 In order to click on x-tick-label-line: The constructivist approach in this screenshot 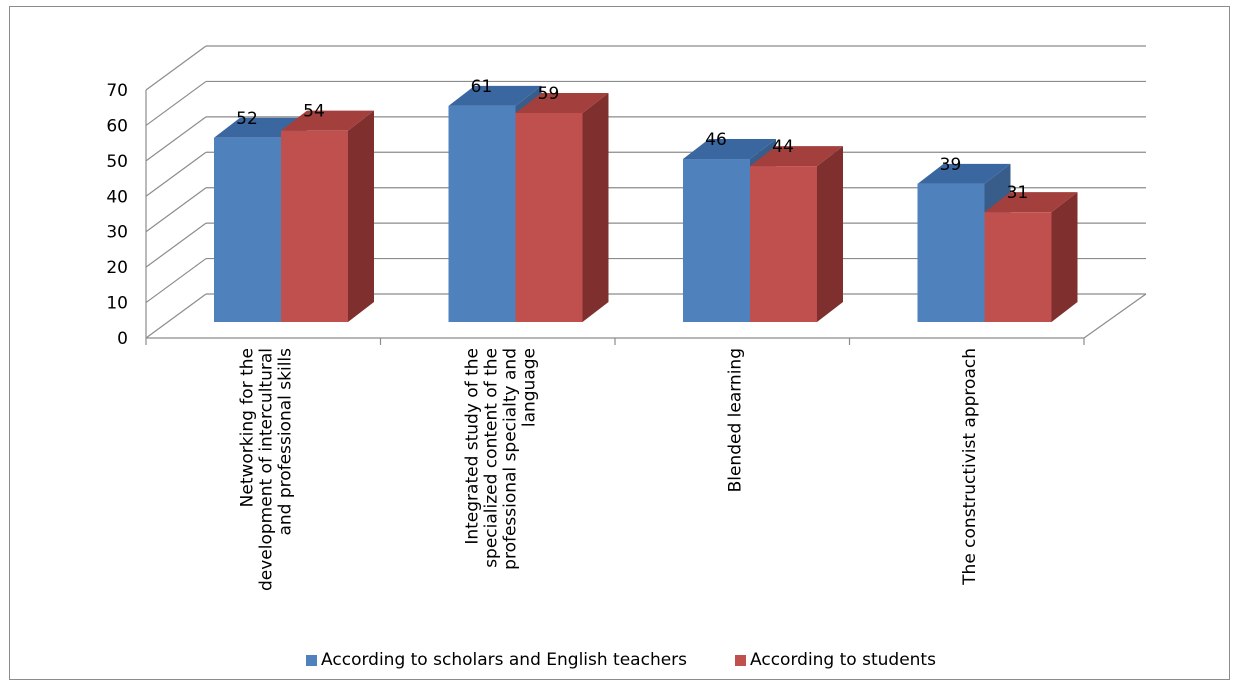, I will do `click(970, 467)`.